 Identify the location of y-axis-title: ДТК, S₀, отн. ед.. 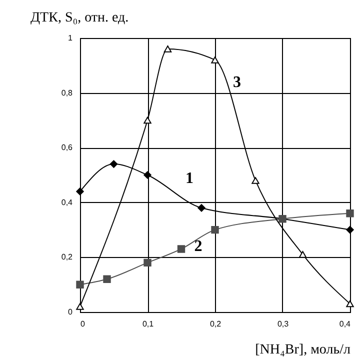
(79, 18).